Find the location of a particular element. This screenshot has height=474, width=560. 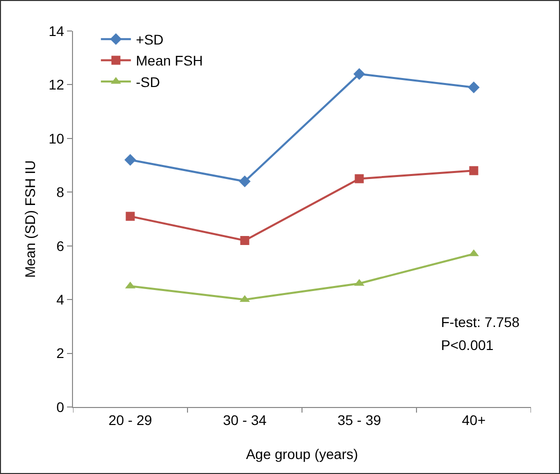

y-tick-label: 4 is located at coordinates (60, 299).